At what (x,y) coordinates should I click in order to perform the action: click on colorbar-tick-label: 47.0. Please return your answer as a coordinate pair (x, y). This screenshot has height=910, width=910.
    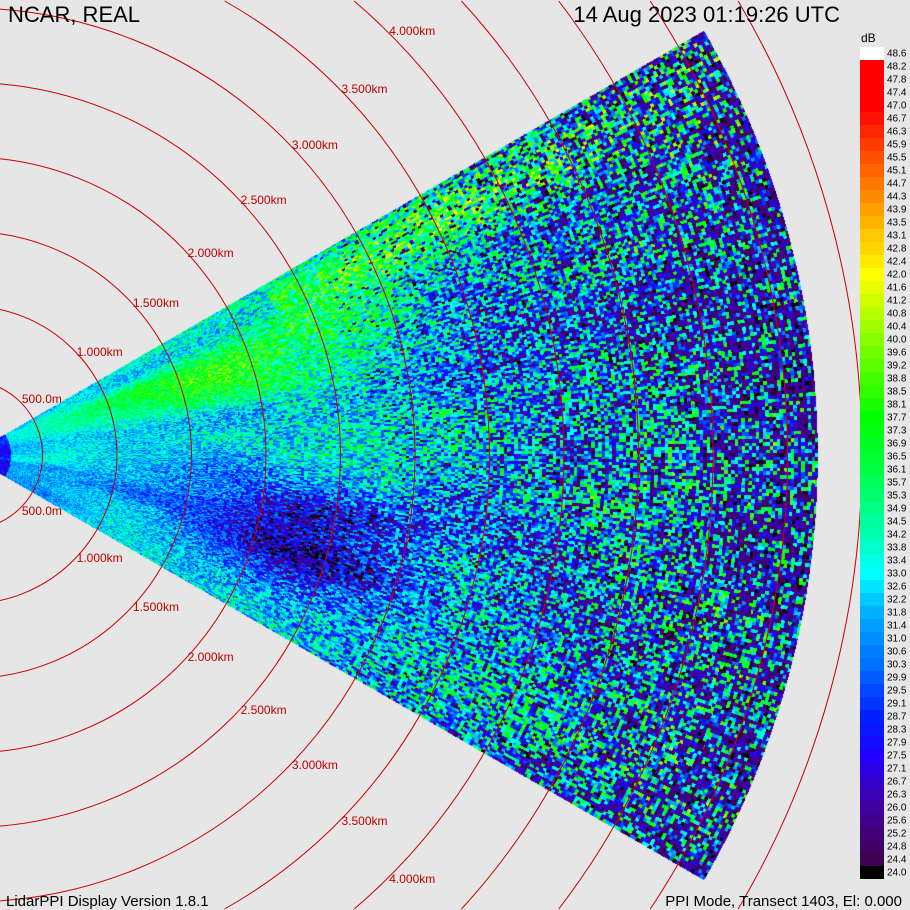
    Looking at the image, I should click on (897, 105).